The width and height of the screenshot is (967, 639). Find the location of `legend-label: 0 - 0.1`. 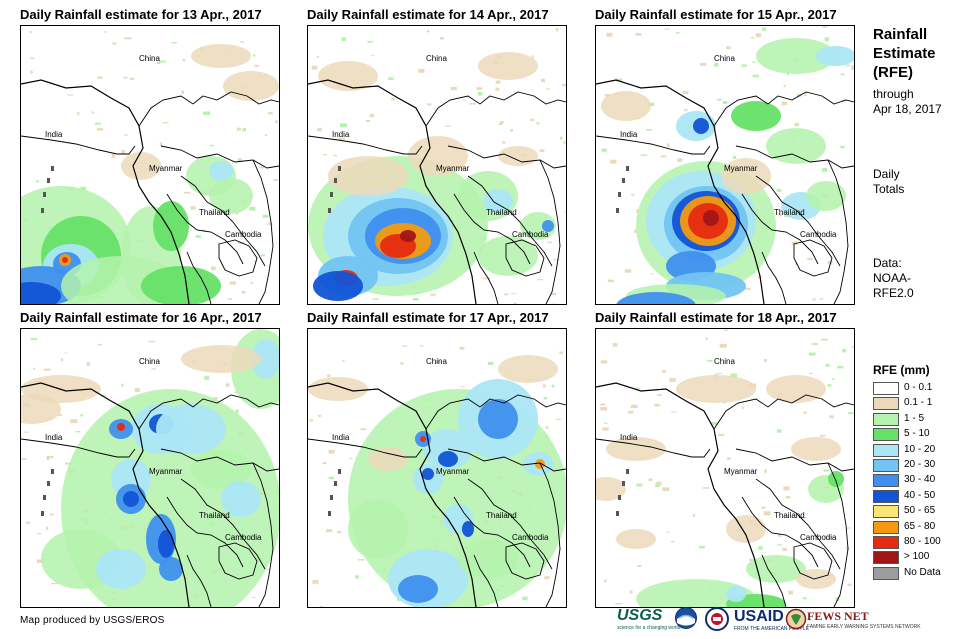

legend-label: 0 - 0.1 is located at coordinates (918, 387).